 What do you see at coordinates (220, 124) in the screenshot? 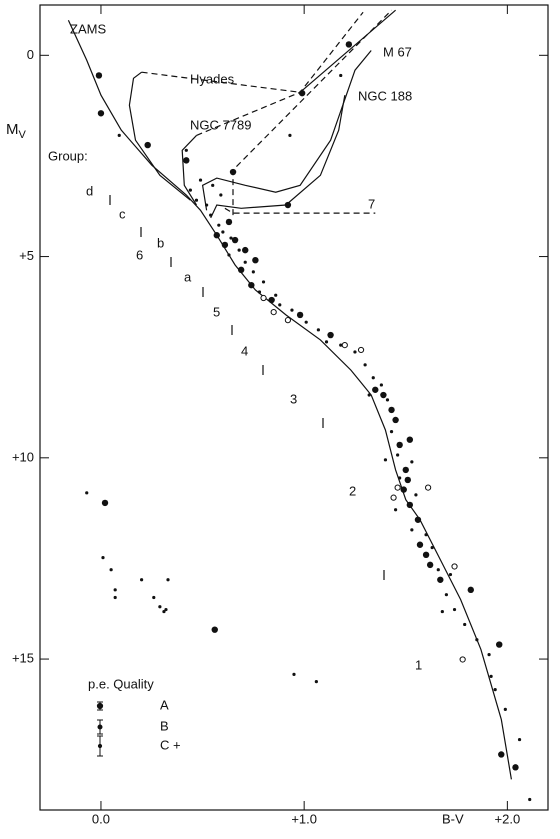
I see `annotation: NGC 7789` at bounding box center [220, 124].